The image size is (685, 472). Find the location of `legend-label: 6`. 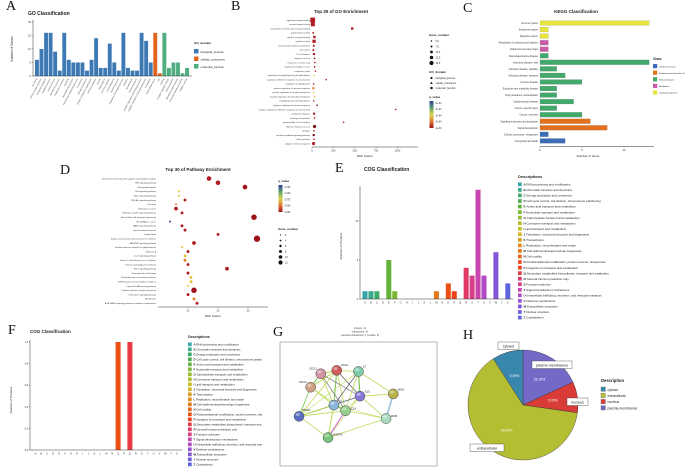

legend-label: 6 is located at coordinates (286, 246).